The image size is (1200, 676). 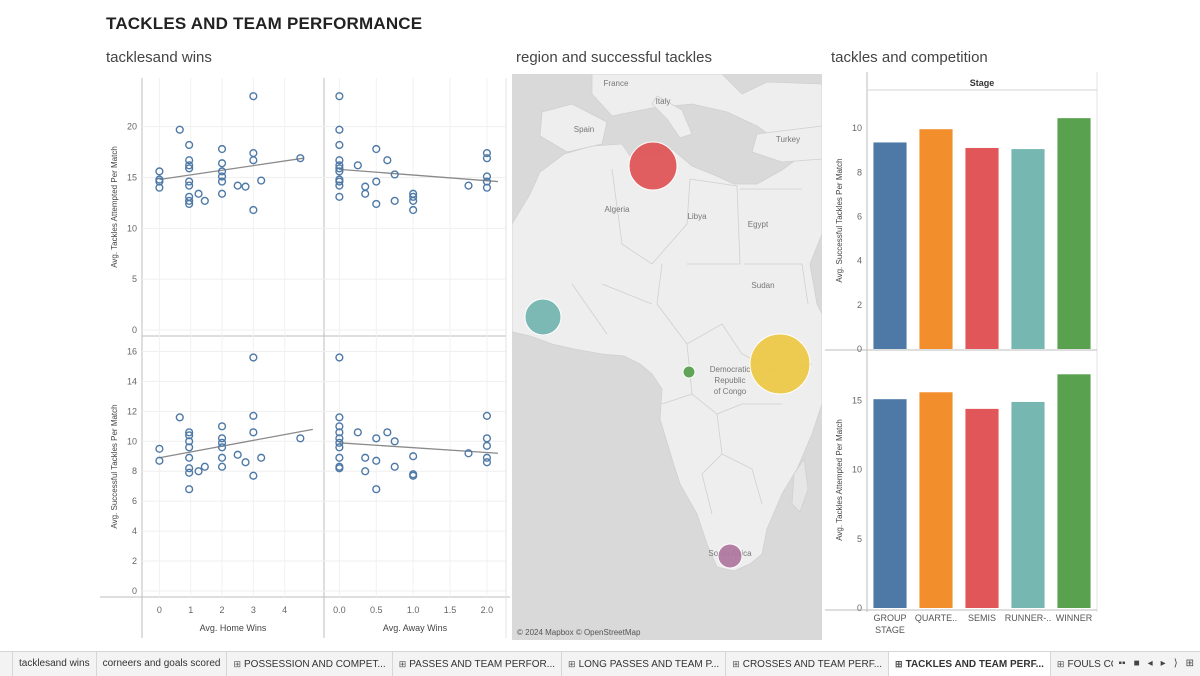 What do you see at coordinates (890, 630) in the screenshot?
I see `bar-category-label: STAGE` at bounding box center [890, 630].